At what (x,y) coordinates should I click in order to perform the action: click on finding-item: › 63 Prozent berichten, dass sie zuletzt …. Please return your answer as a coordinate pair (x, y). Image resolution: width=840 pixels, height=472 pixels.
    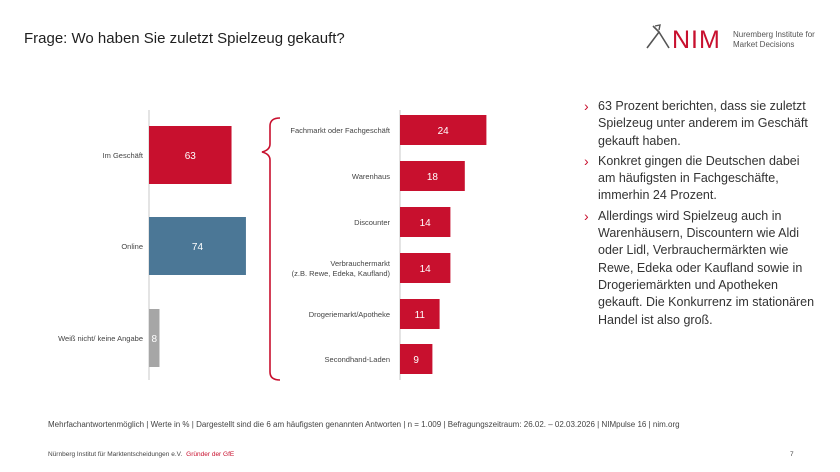
    Looking at the image, I should click on (701, 124).